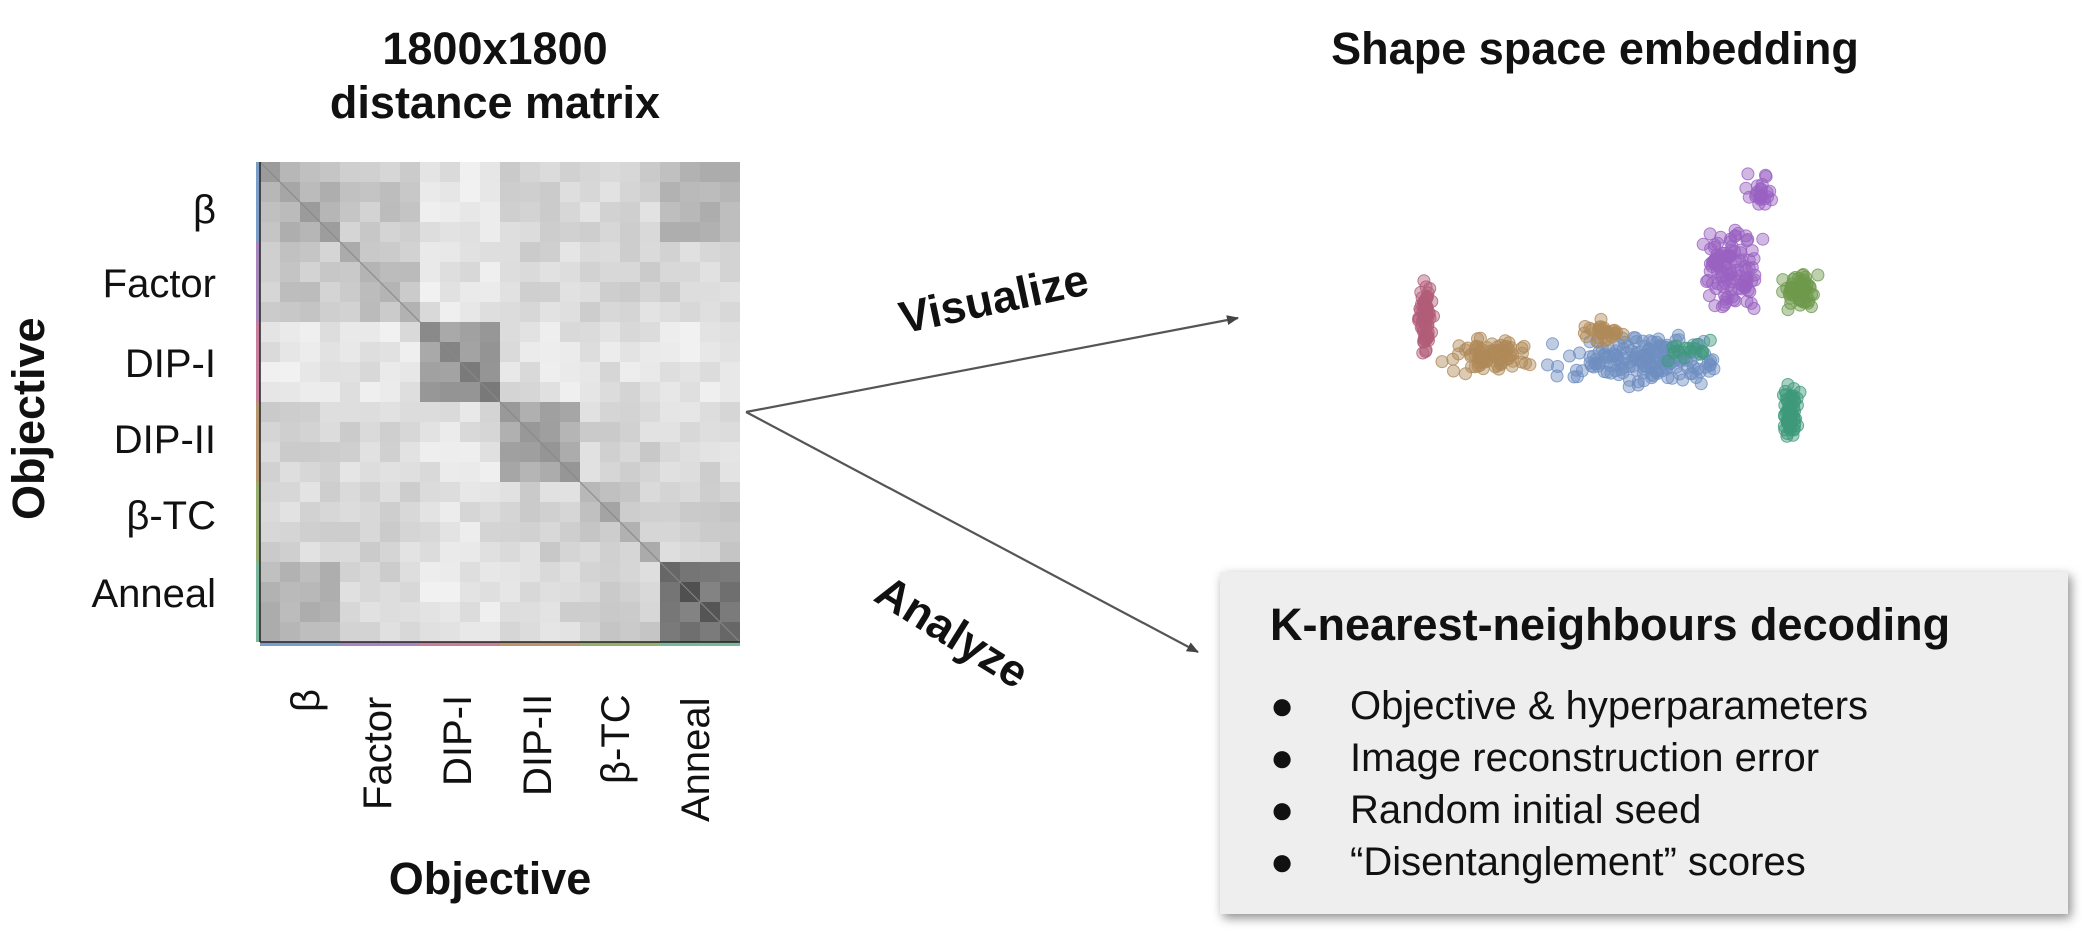 This screenshot has height=938, width=2082. What do you see at coordinates (1538, 862) in the screenshot?
I see `knn-item: ● “Disentanglement” scores` at bounding box center [1538, 862].